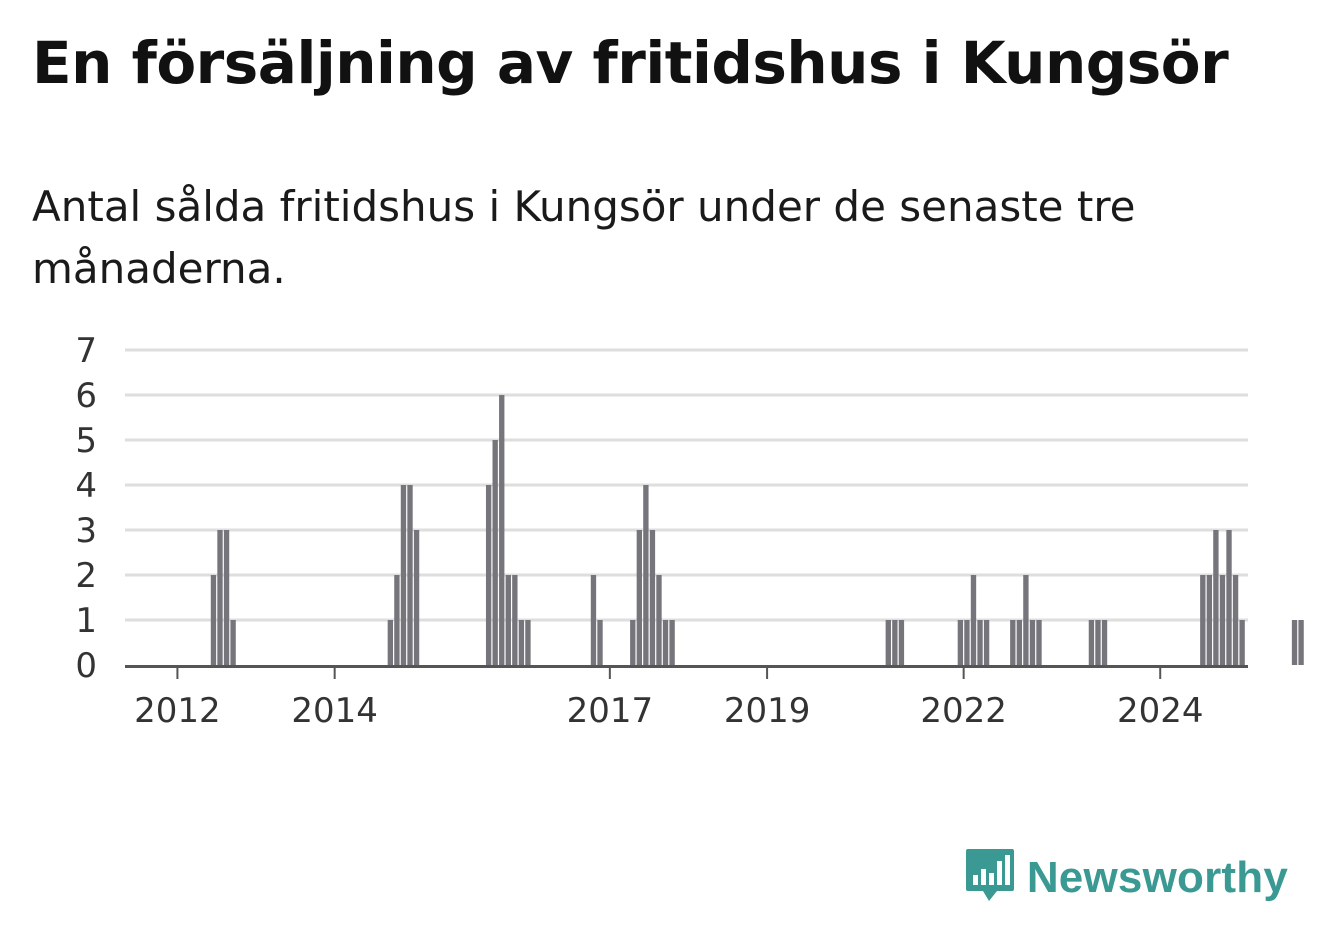 The image size is (1322, 939). Describe the element at coordinates (86, 576) in the screenshot. I see `y-tick-label: 2` at that location.